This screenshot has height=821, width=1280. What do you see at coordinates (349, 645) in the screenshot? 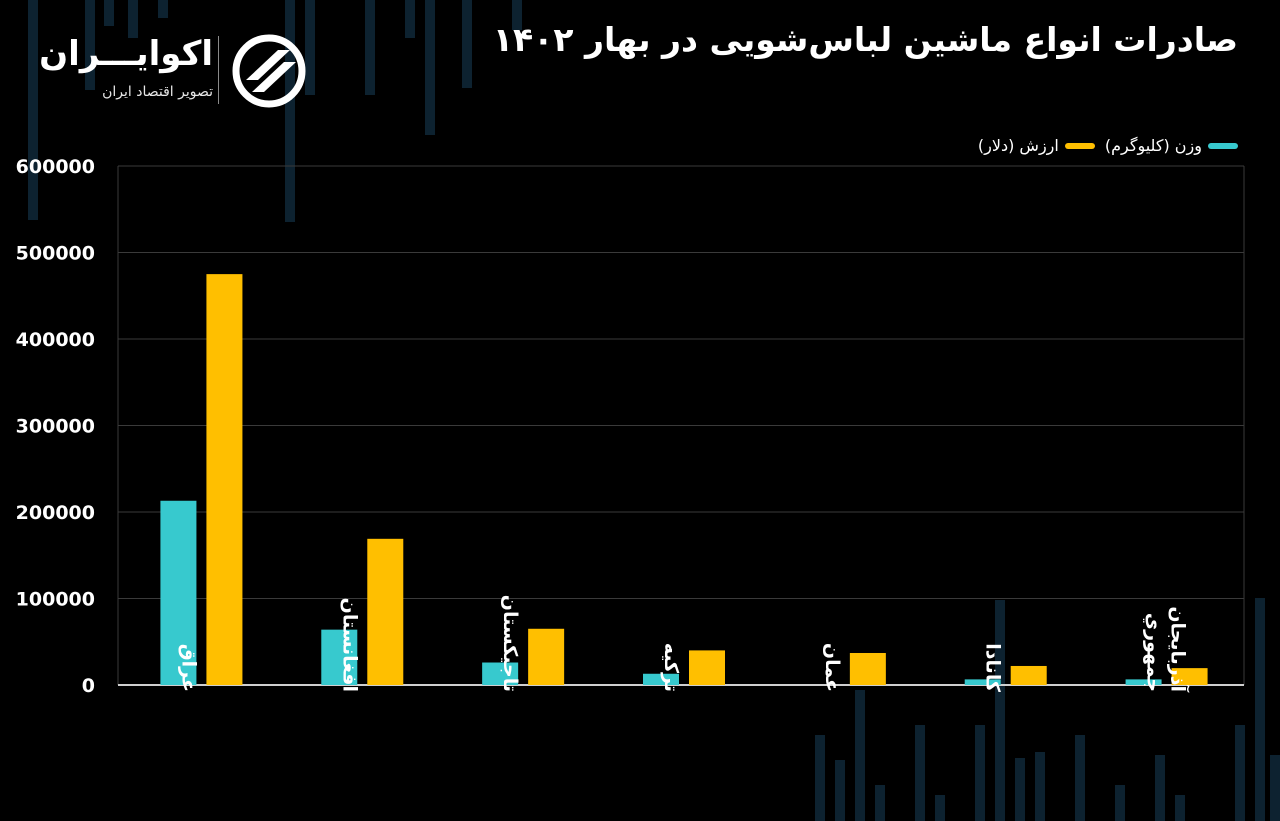
I see `x-category-label: افغانستان` at bounding box center [349, 645].